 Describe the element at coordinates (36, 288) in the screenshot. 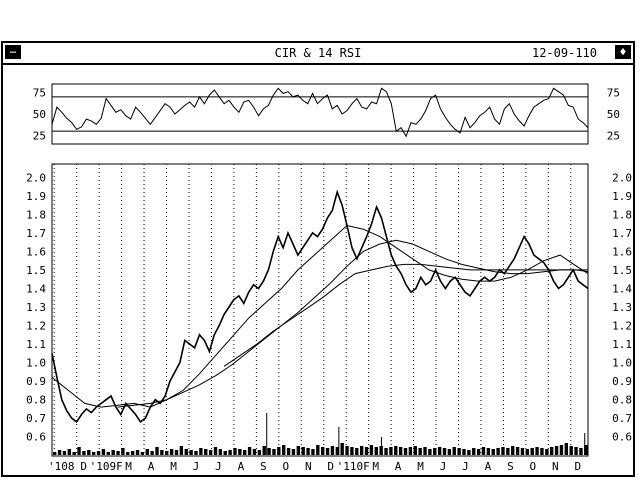

I see `price-y-tick-left: 1.4` at that location.